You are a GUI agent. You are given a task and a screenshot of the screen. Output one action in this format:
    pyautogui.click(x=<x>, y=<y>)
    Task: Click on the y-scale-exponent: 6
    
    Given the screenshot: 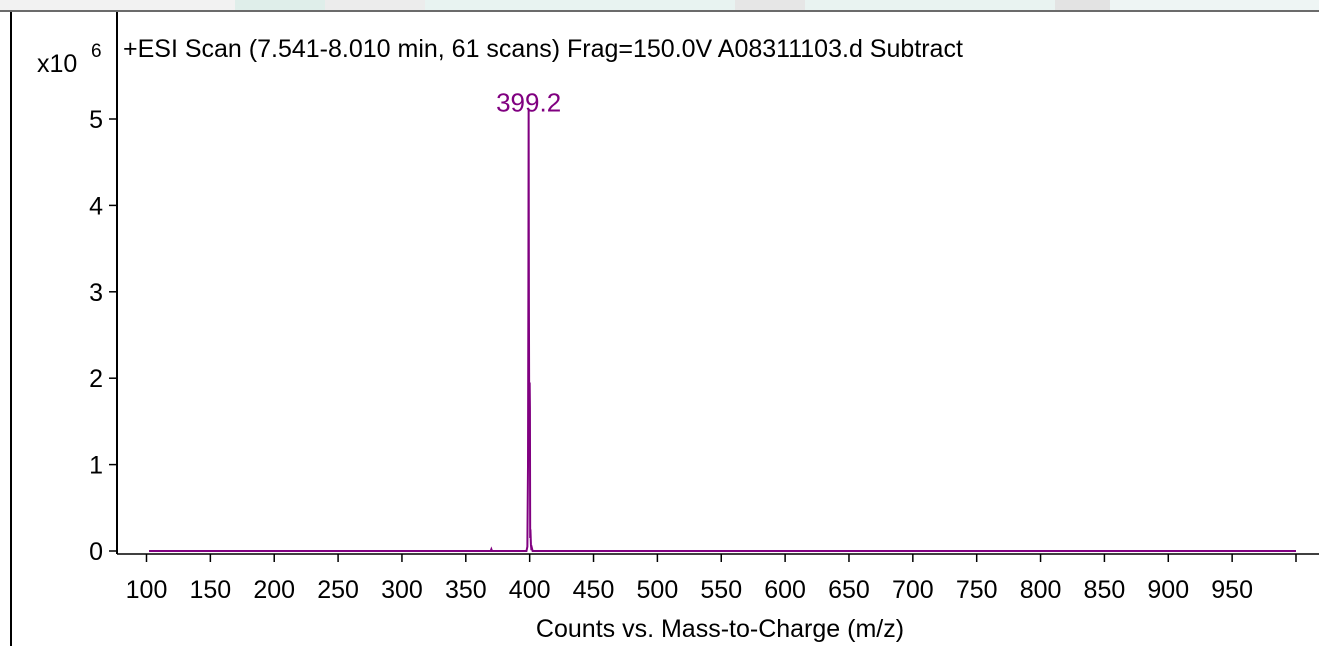 What is the action you would take?
    pyautogui.click(x=96, y=51)
    